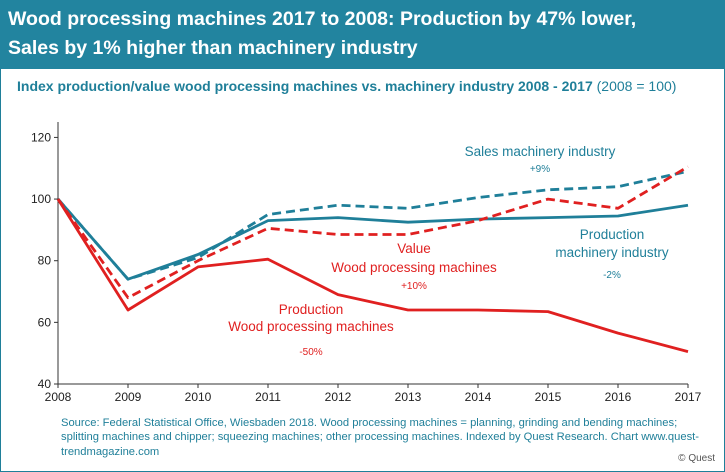  Describe the element at coordinates (408, 397) in the screenshot. I see `x-tick-label: 2013` at that location.